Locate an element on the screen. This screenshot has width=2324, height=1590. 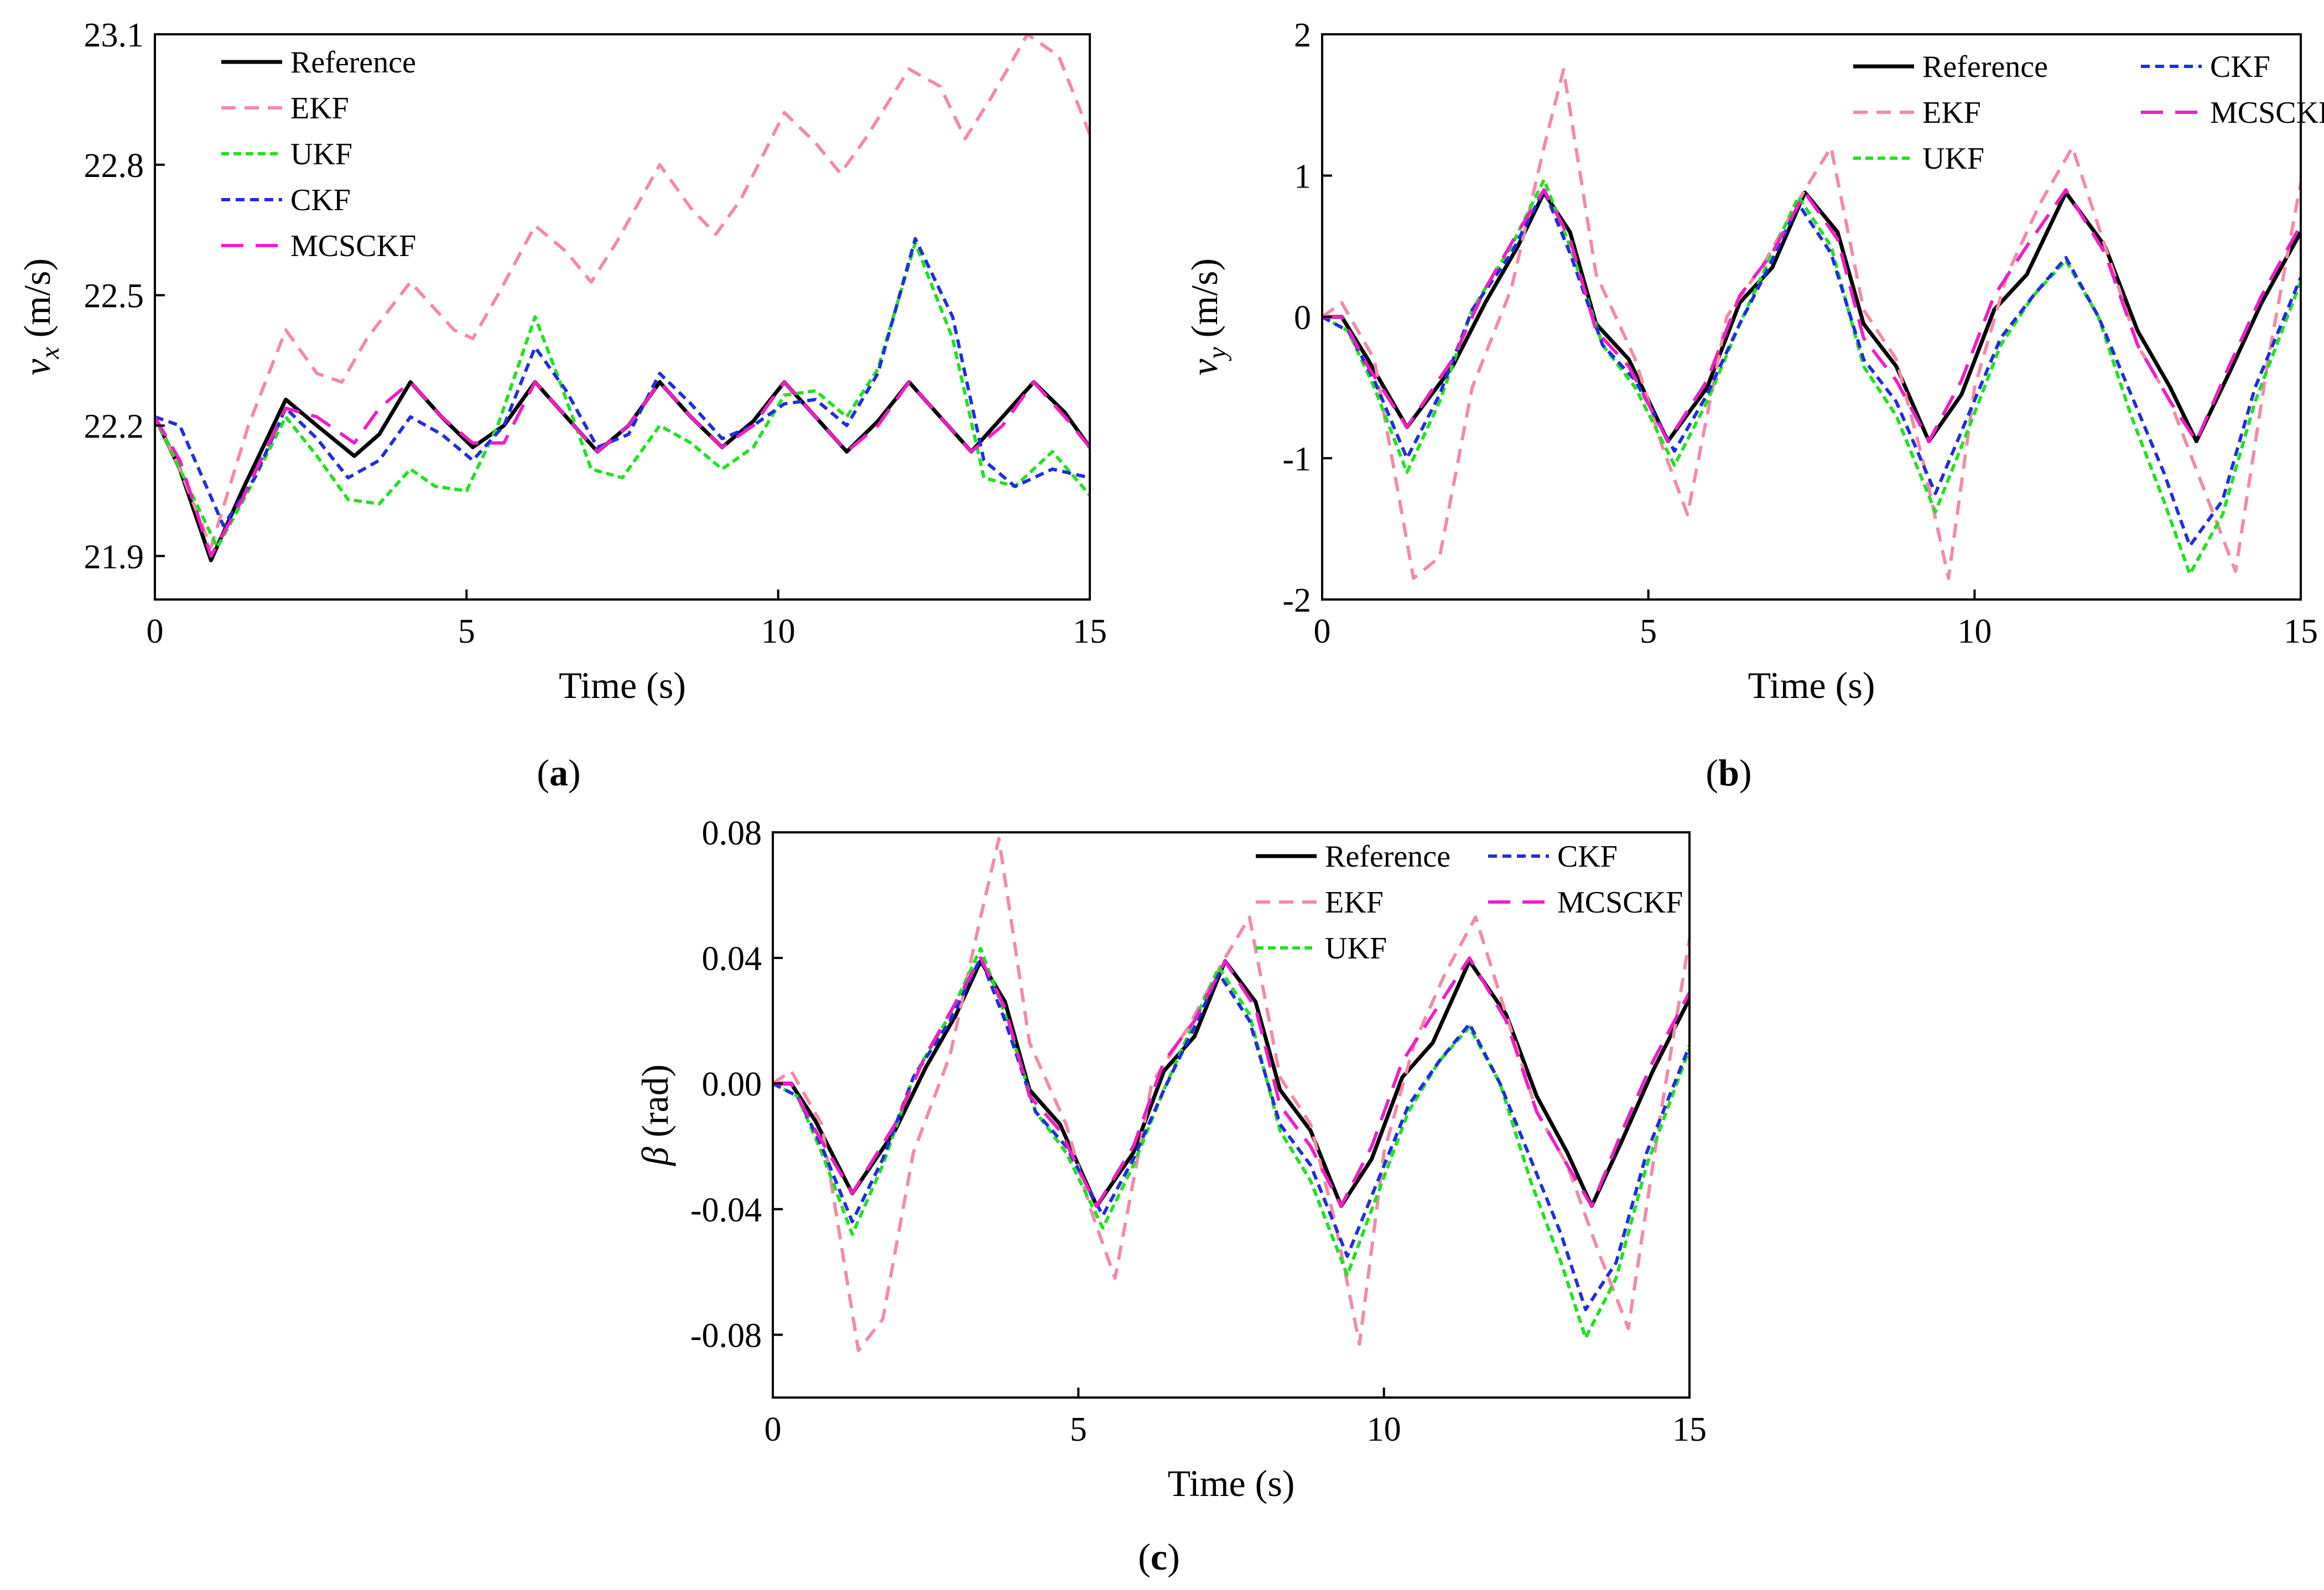
panel-caption: (c) is located at coordinates (1159, 1557).